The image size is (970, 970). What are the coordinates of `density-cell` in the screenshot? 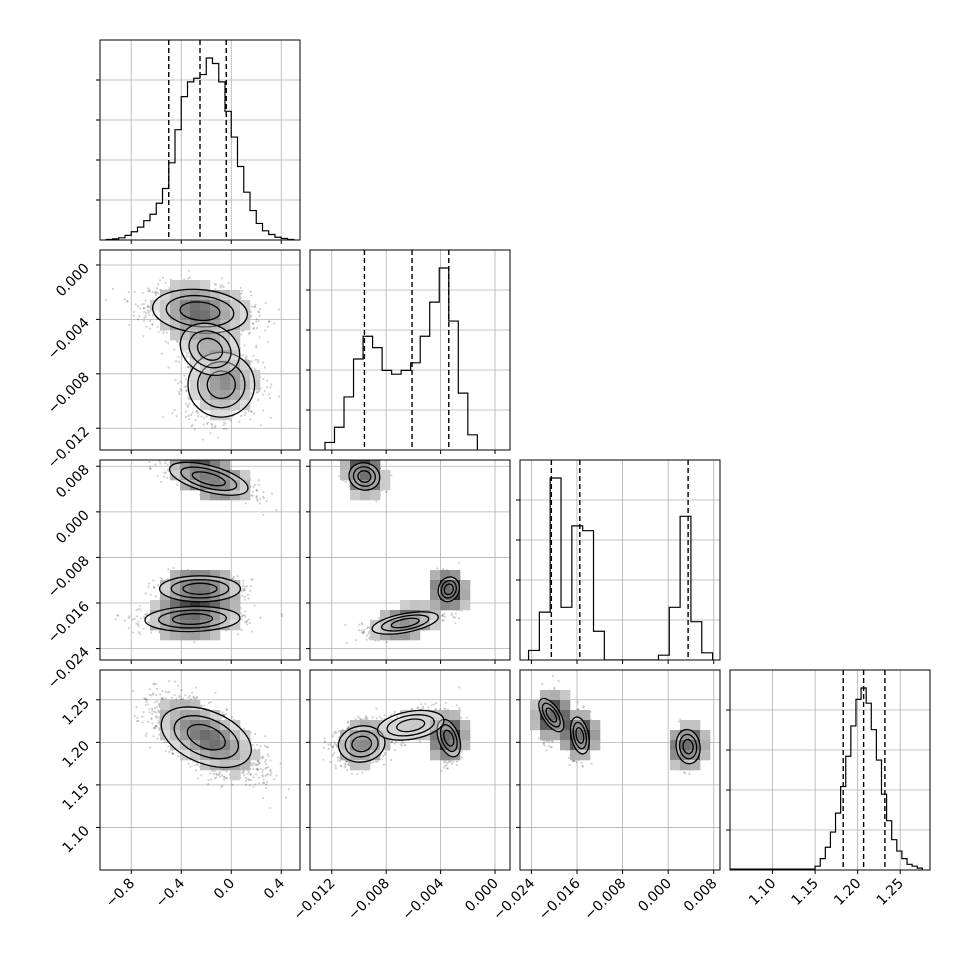 It's located at (175, 285).